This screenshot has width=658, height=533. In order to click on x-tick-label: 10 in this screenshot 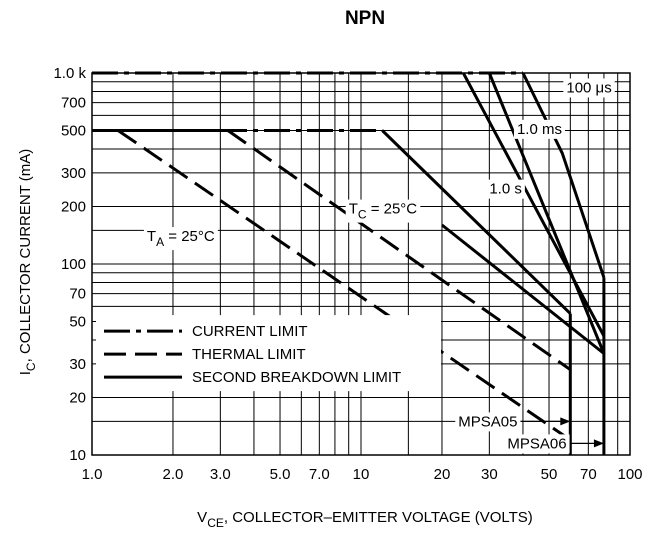, I will do `click(361, 474)`.